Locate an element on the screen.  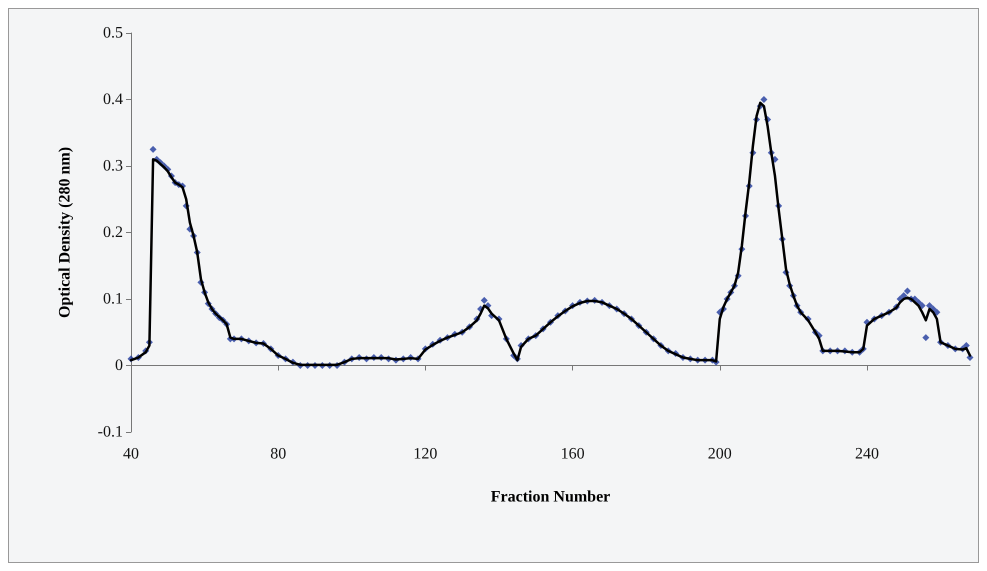
y-tick-label: 0.4 is located at coordinates (113, 99).